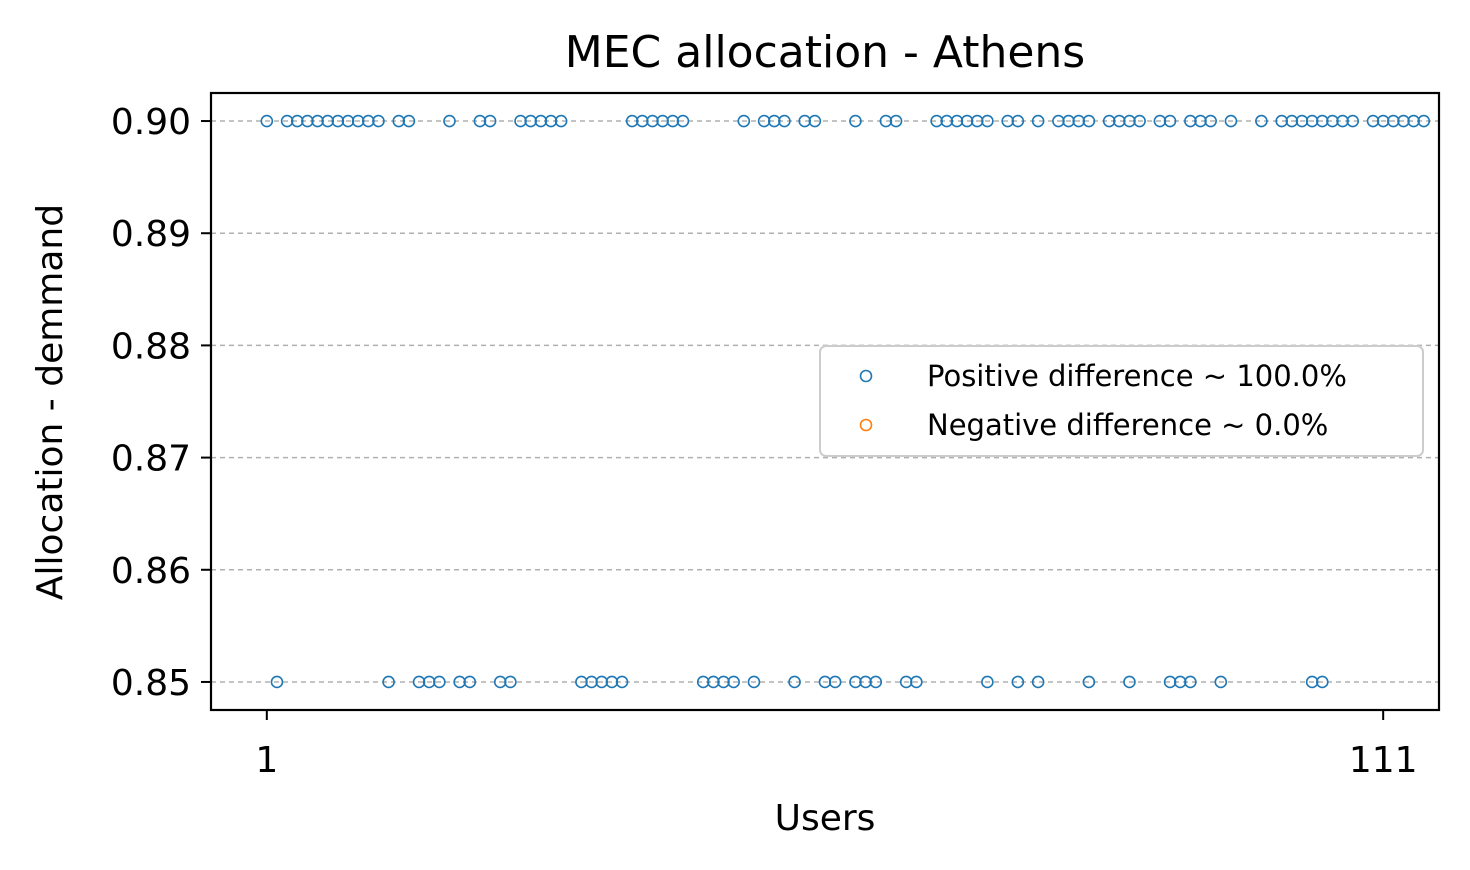 This screenshot has height=870, width=1470. I want to click on chart-title: MEC allocation - Athens, so click(825, 52).